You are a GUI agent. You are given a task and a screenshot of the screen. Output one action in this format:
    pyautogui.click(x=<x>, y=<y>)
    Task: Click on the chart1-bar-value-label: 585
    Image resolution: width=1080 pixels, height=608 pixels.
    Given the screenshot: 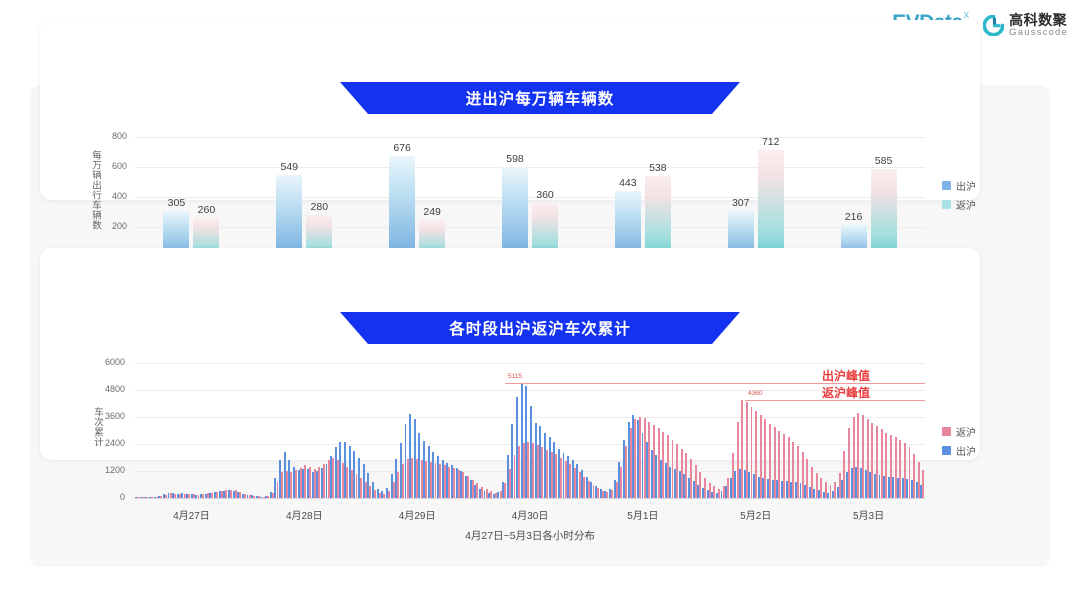 What is the action you would take?
    pyautogui.click(x=883, y=161)
    